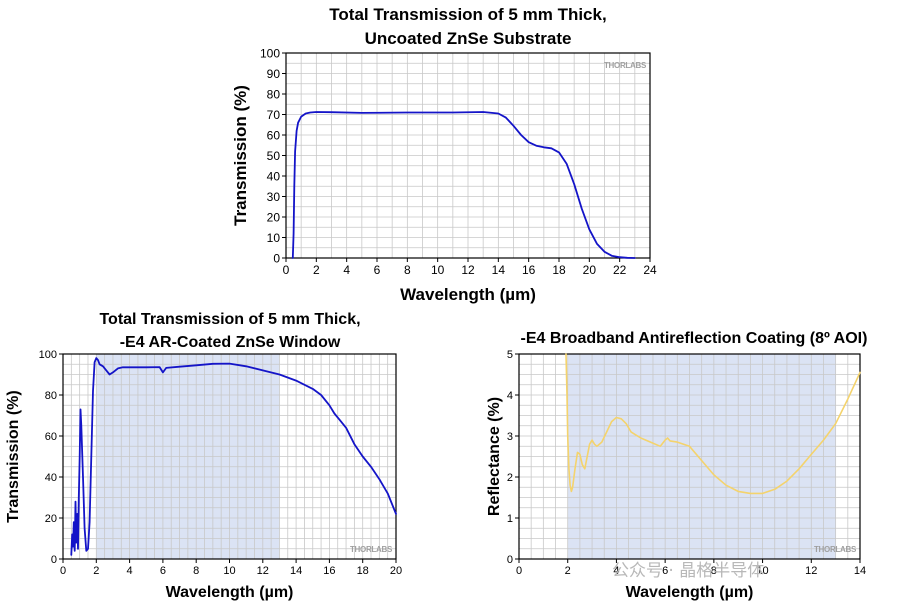 The width and height of the screenshot is (900, 603). Describe the element at coordinates (274, 197) in the screenshot. I see `y-tick-label: 30` at that location.